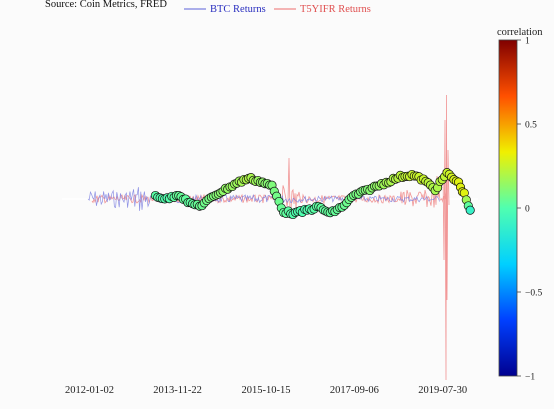 The image size is (554, 409). I want to click on colorbar-tick-label: −0.5, so click(533, 294).